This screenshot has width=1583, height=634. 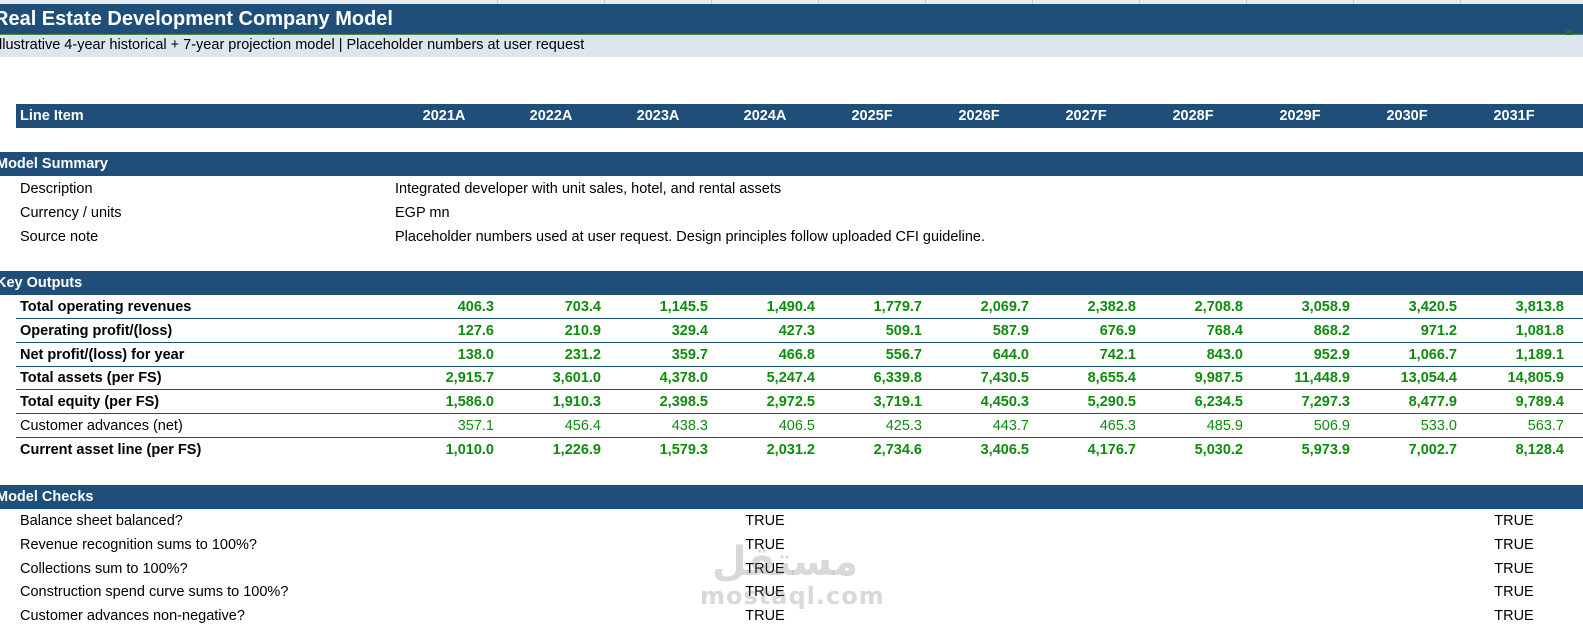 I want to click on value-cell: 5,290.5, so click(x=1111, y=402).